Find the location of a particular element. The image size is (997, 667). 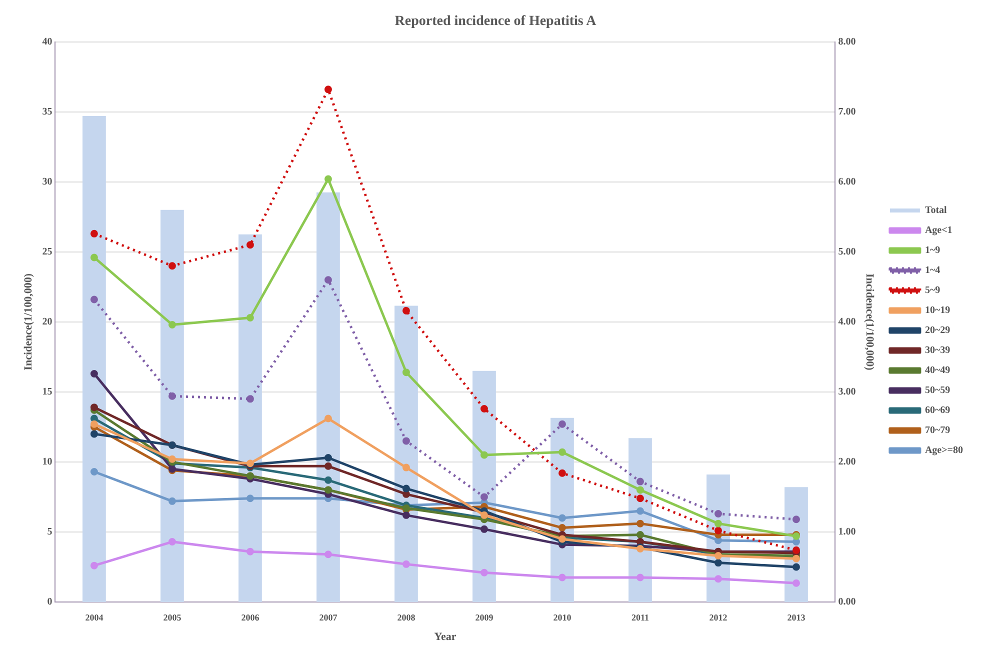

y-tick-label: 5 is located at coordinates (49, 532).